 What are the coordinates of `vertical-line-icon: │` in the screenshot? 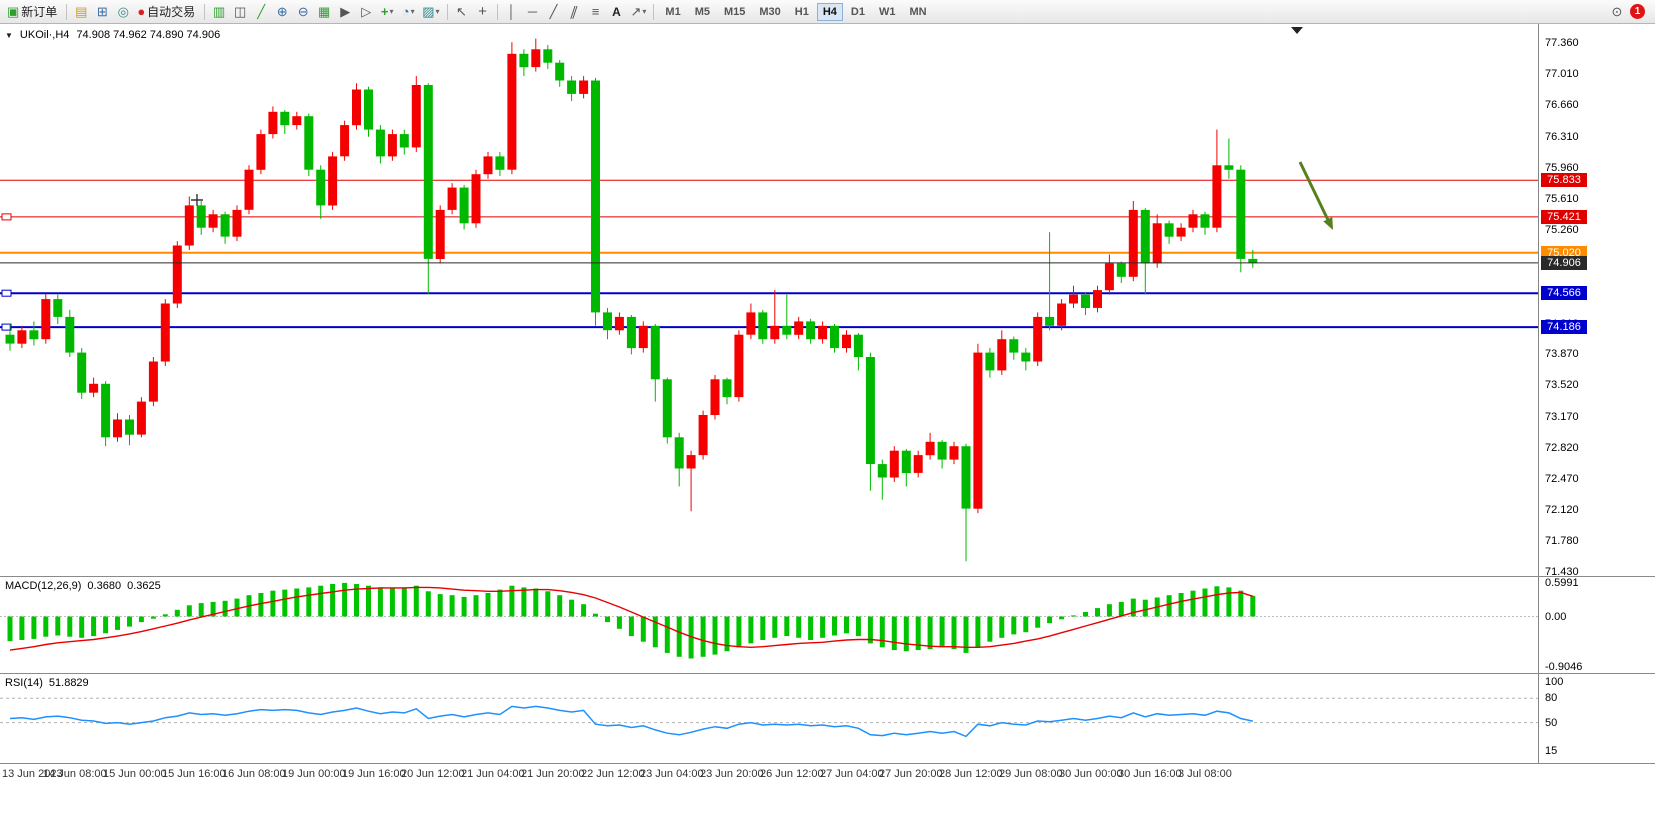 It's located at (511, 11).